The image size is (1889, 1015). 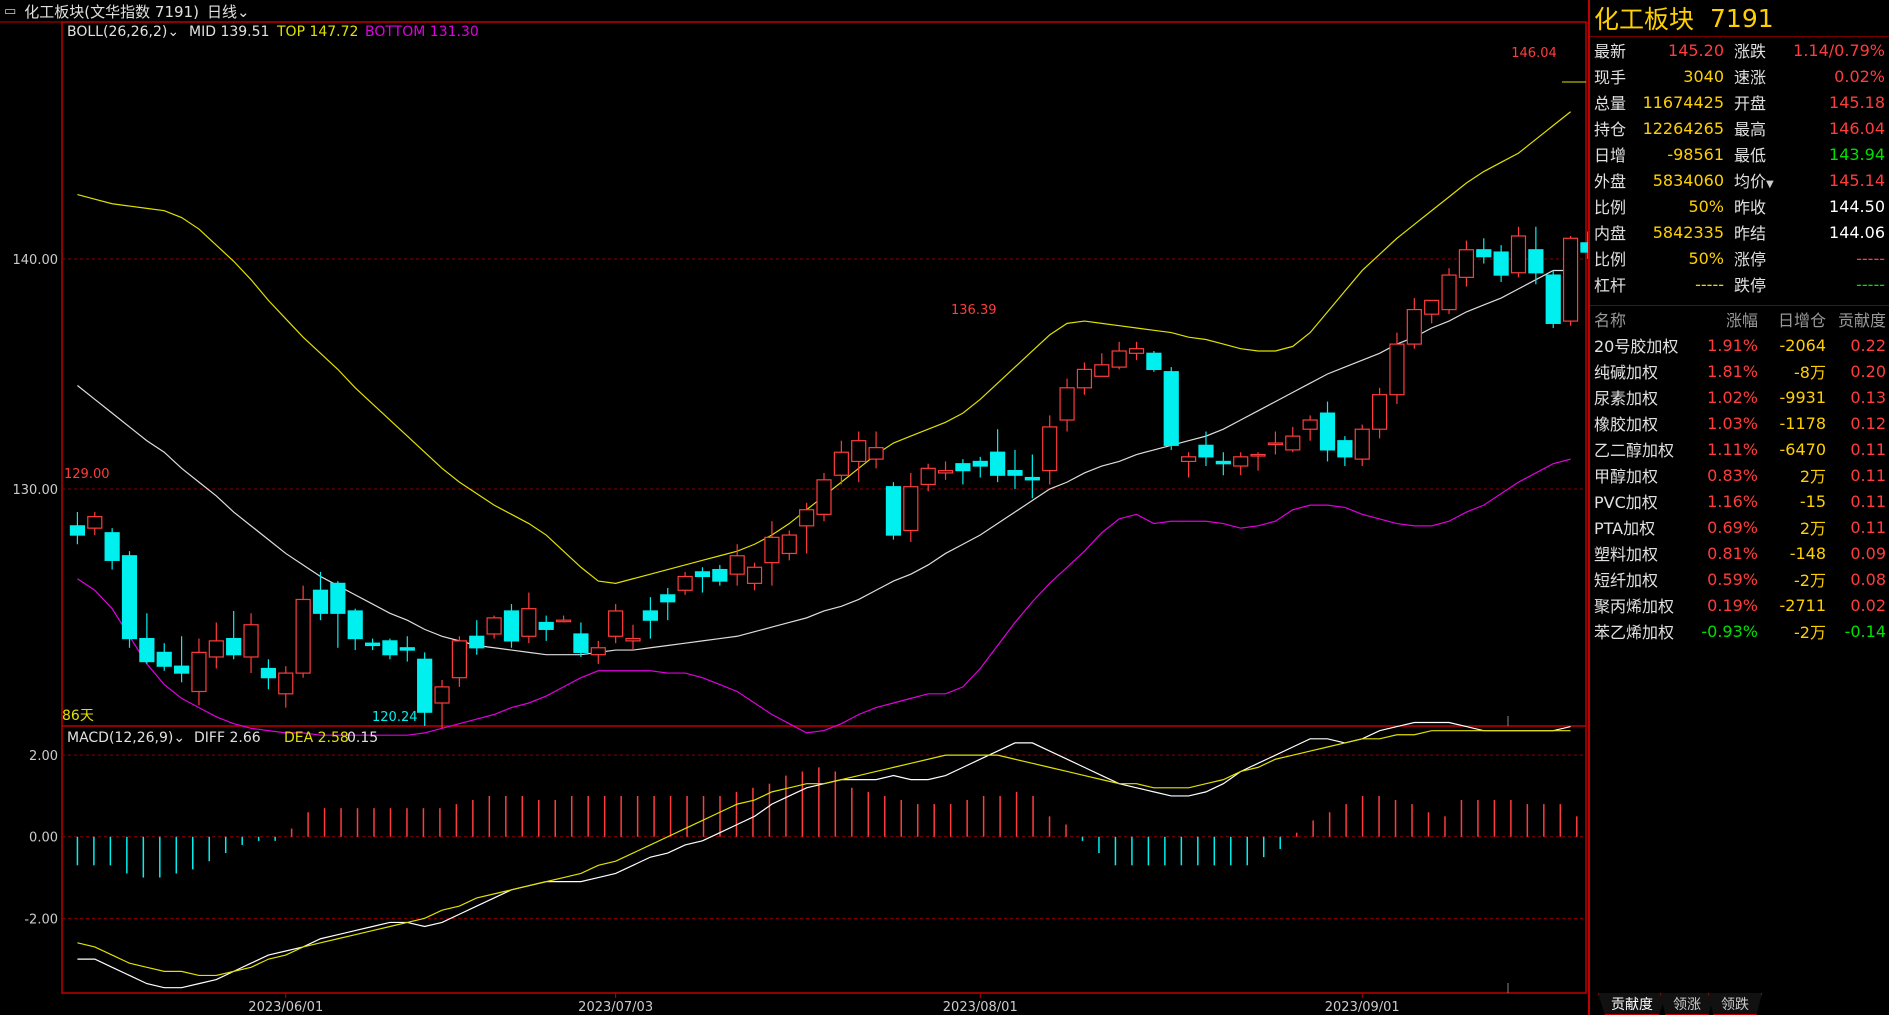 What do you see at coordinates (1803, 423) in the screenshot?
I see `component-oi-change: -1178` at bounding box center [1803, 423].